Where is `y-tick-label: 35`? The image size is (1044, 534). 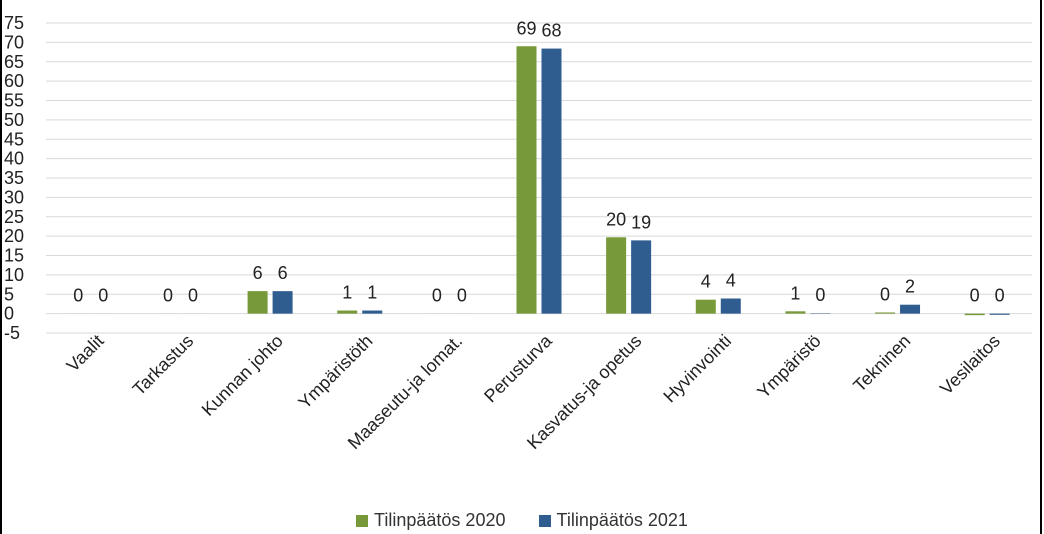 y-tick-label: 35 is located at coordinates (14, 178).